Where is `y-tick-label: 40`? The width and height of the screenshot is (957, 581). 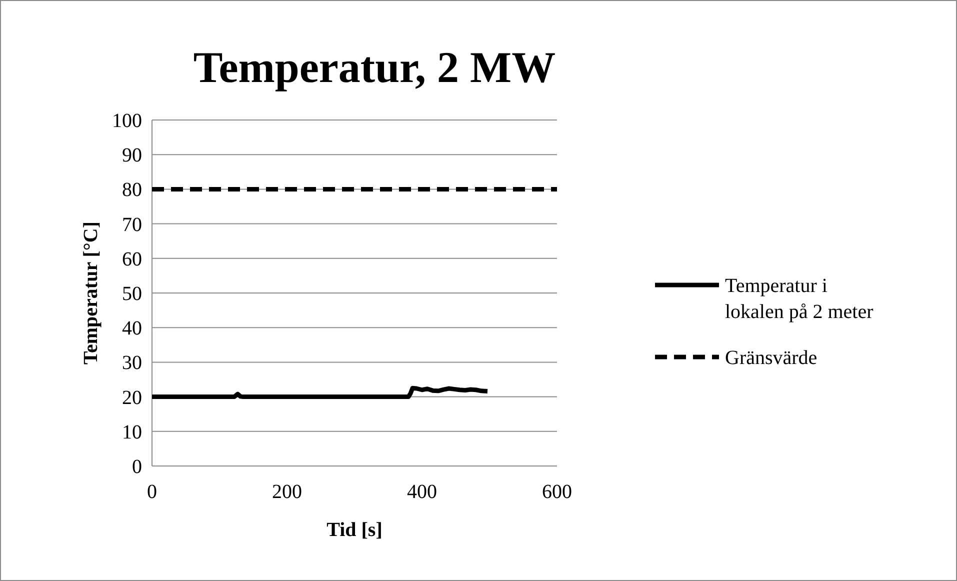
y-tick-label: 40 is located at coordinates (132, 329).